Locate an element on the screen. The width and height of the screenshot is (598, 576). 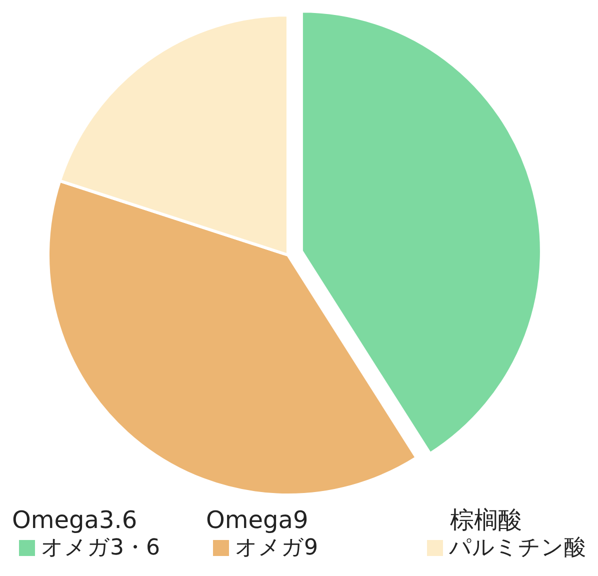
text: Omega9 is located at coordinates (257, 520).